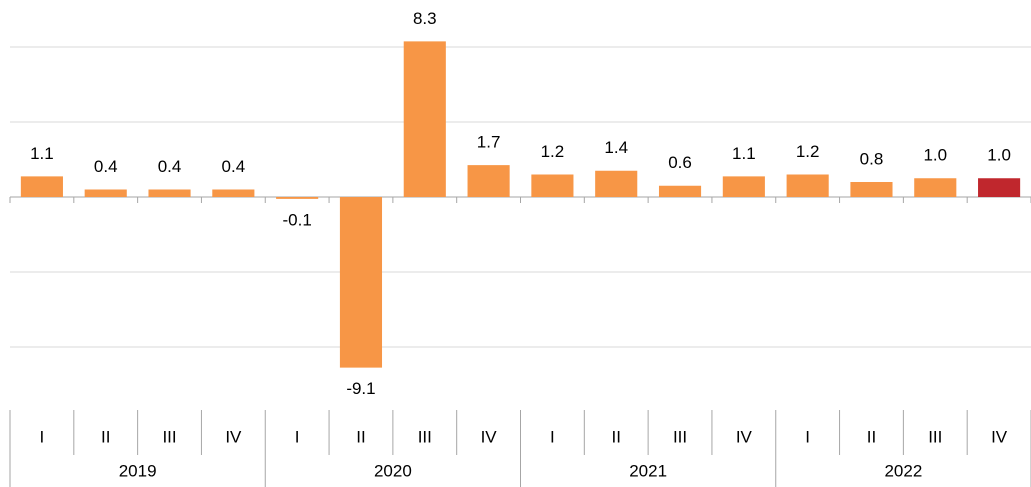  What do you see at coordinates (680, 162) in the screenshot?
I see `data-label: 0.6` at bounding box center [680, 162].